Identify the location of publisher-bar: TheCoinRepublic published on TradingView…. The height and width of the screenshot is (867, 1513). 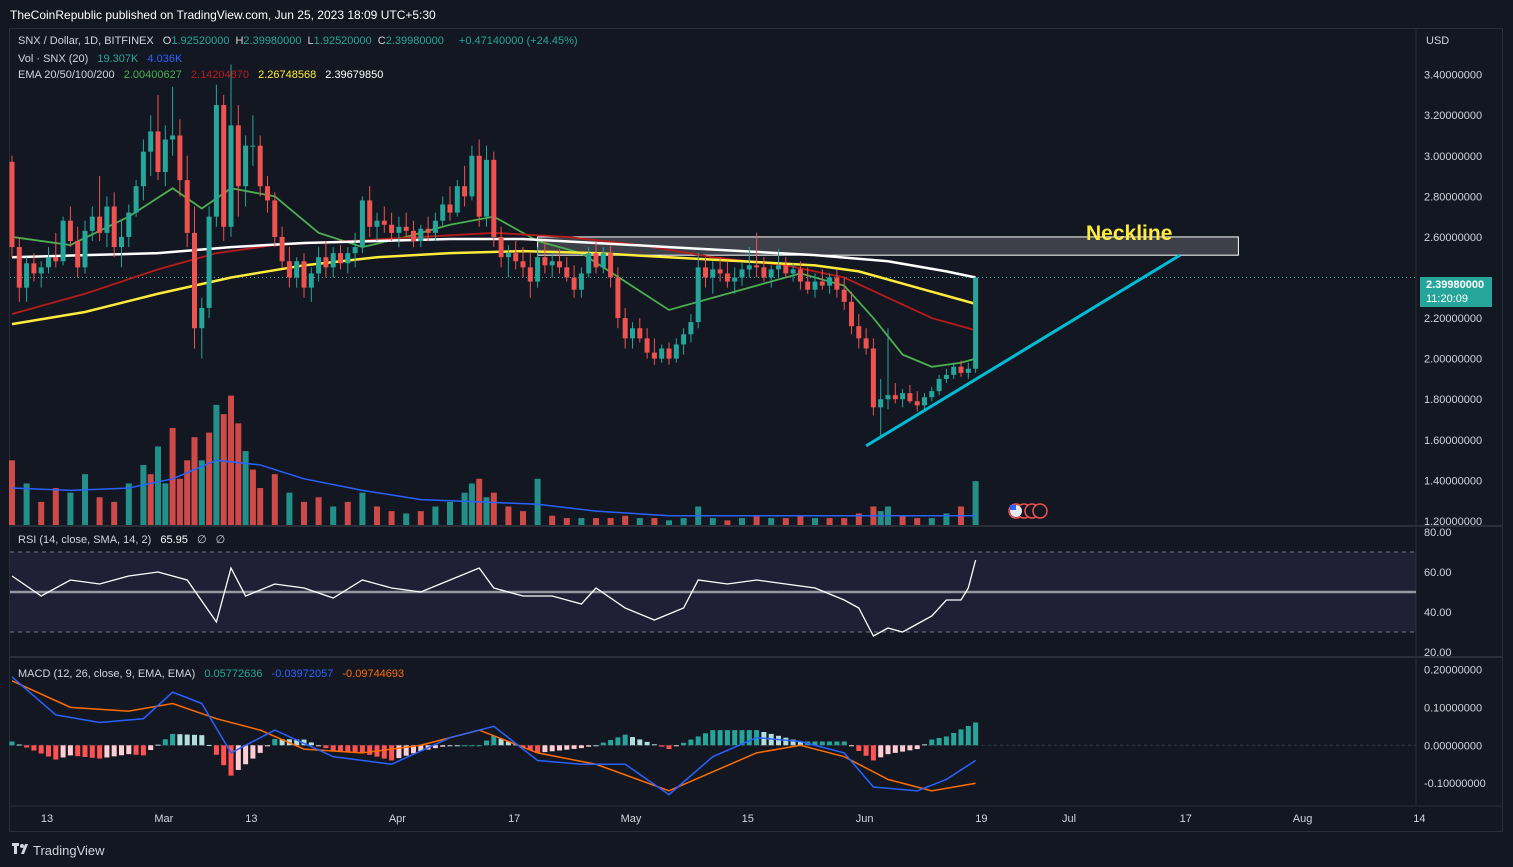
(756, 14).